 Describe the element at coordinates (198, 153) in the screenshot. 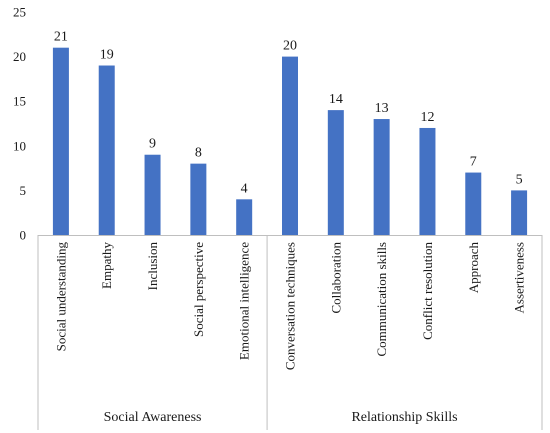

I see `data-label: 8` at that location.